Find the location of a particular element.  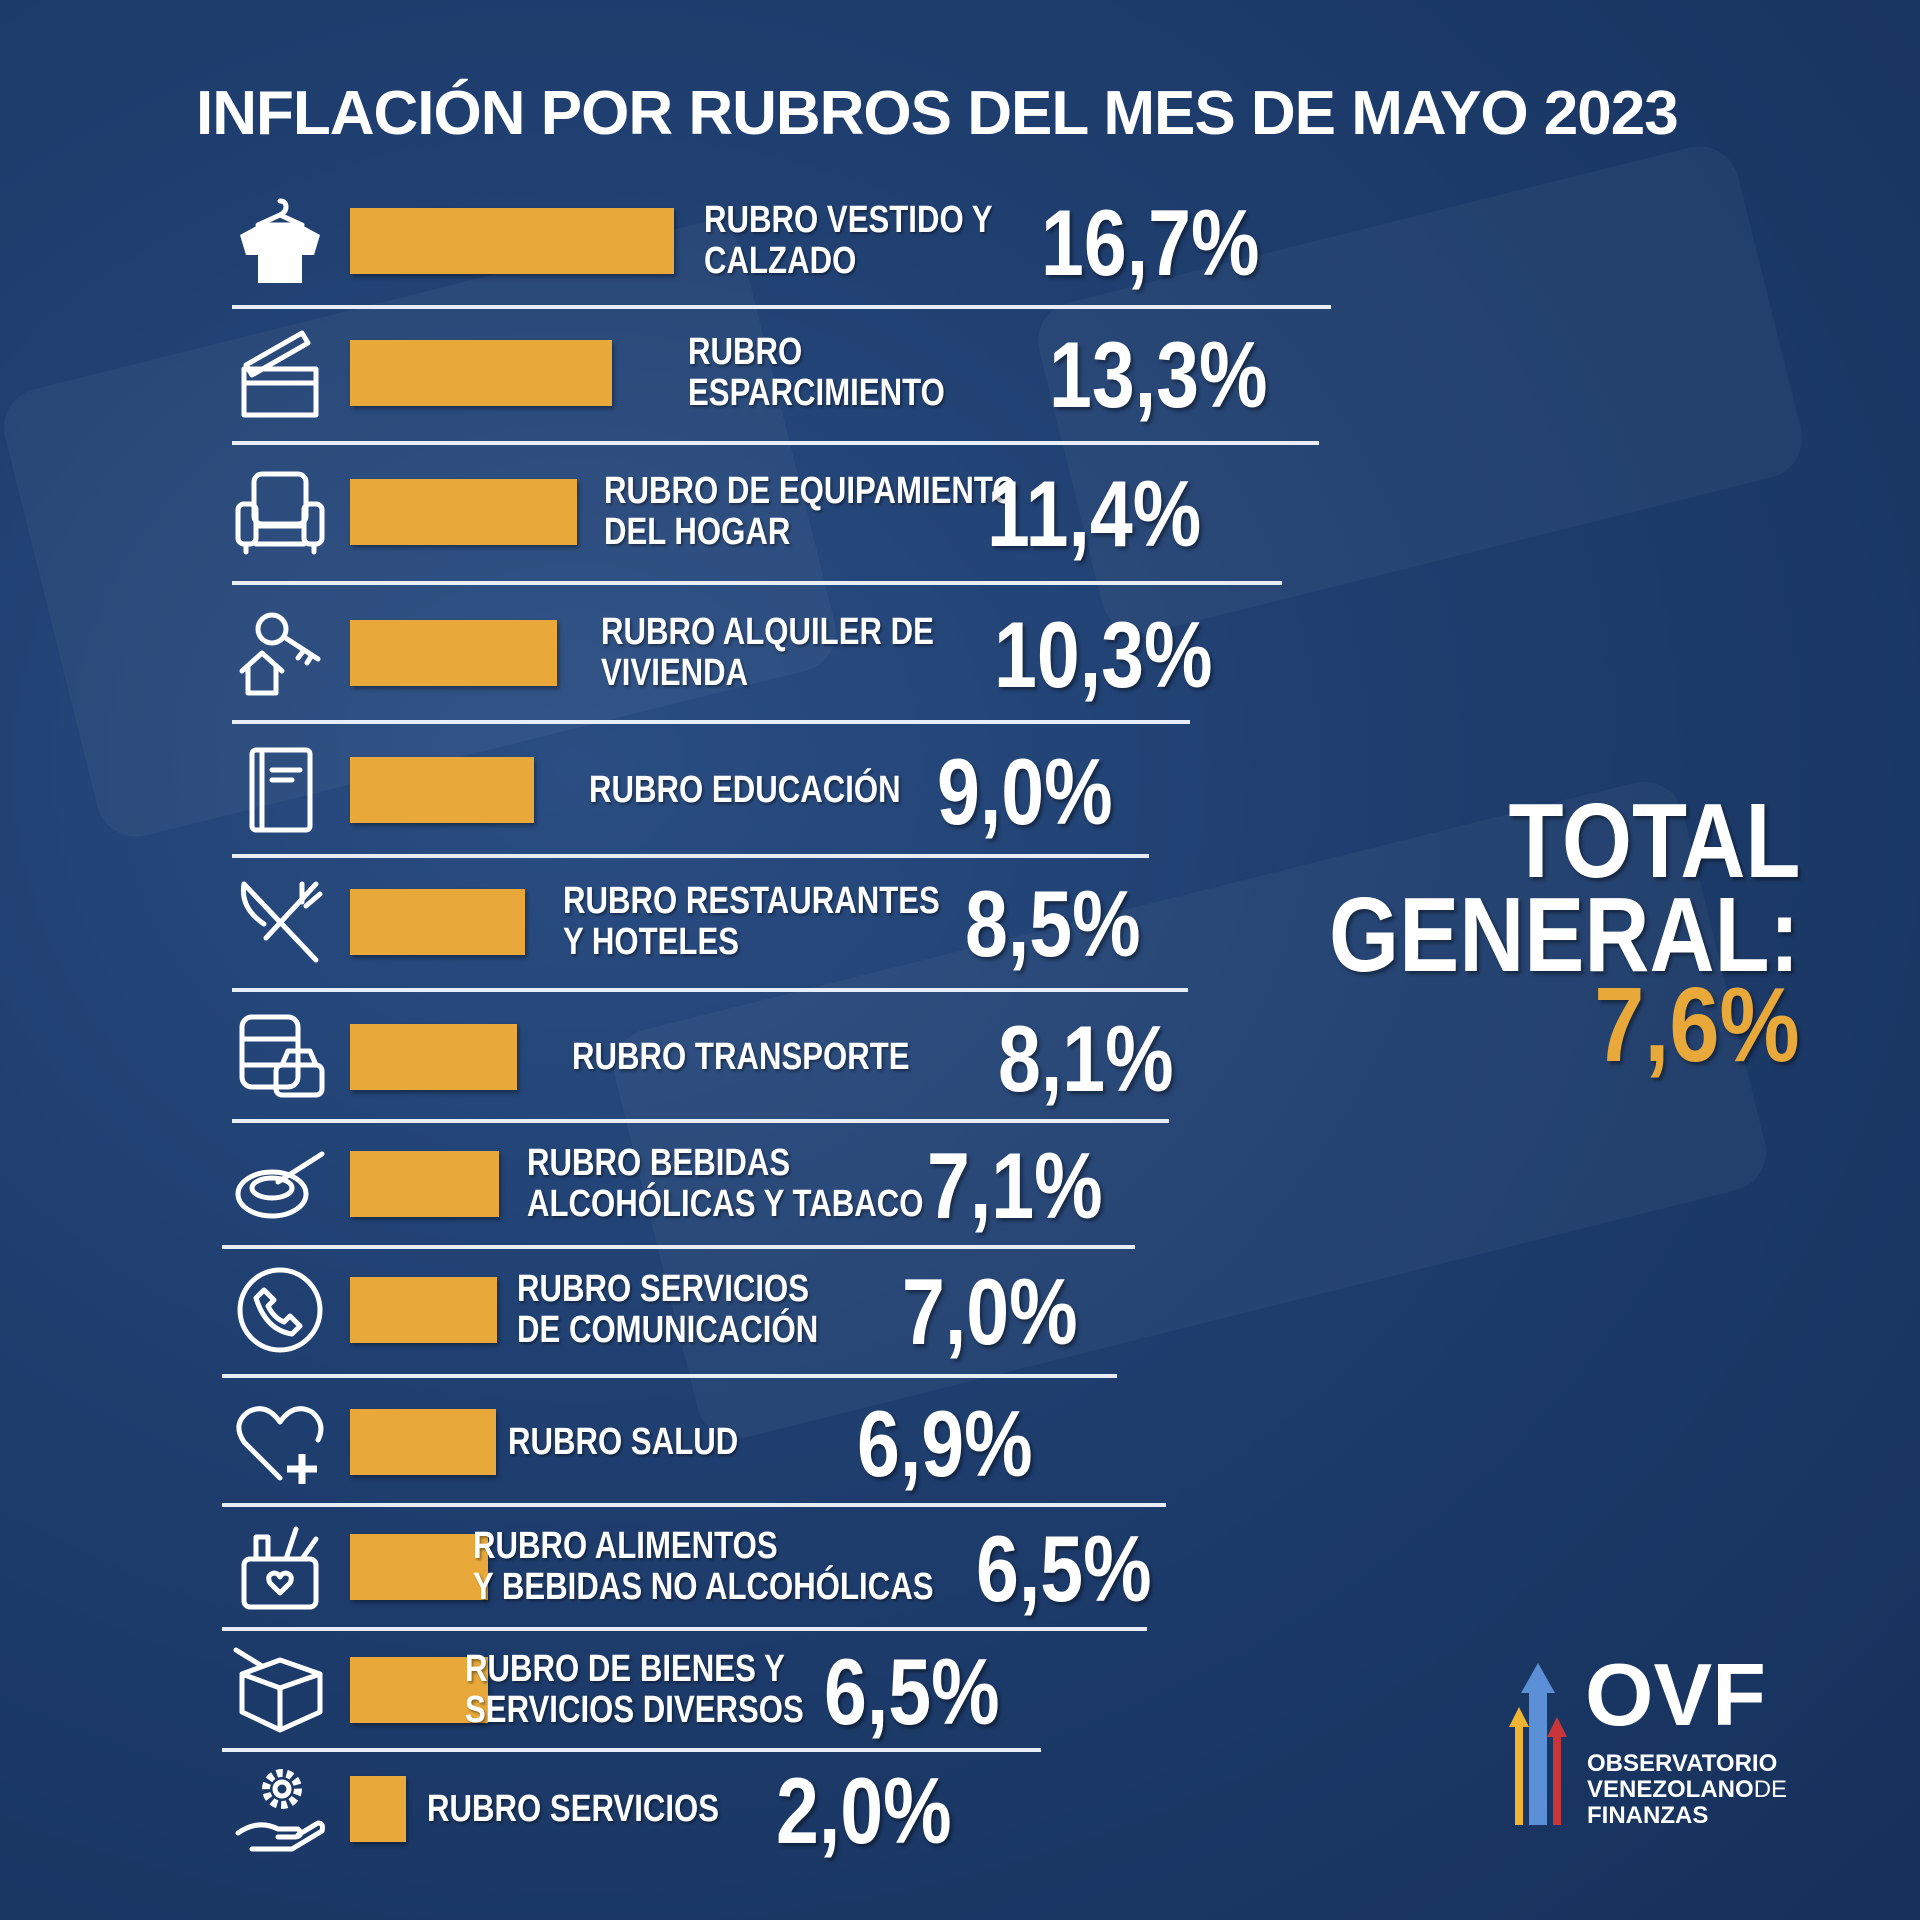

bar-row: RUBRO VESTIDO Y CALZADO 16,7% is located at coordinates (950, 241).